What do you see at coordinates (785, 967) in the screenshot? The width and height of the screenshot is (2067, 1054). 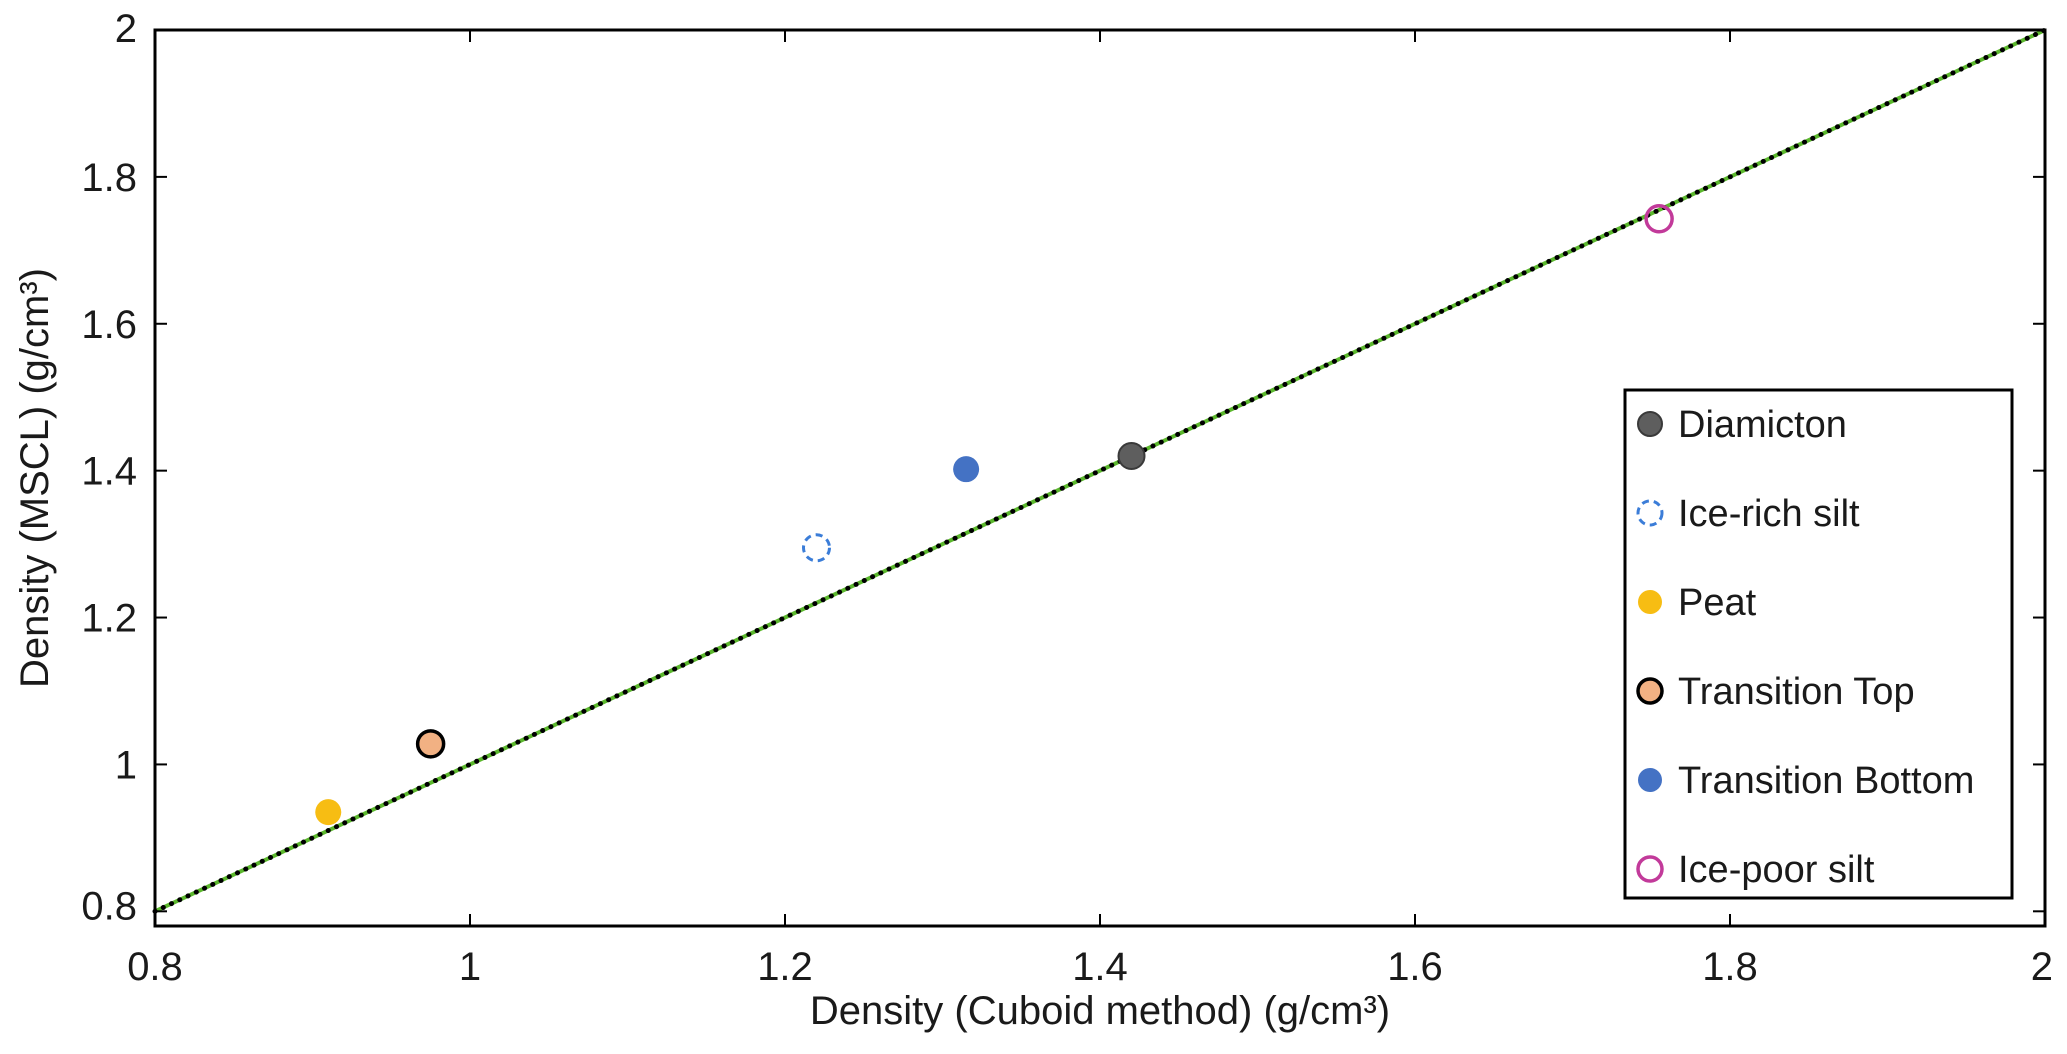 I see `x-tick-label: 1.2` at bounding box center [785, 967].